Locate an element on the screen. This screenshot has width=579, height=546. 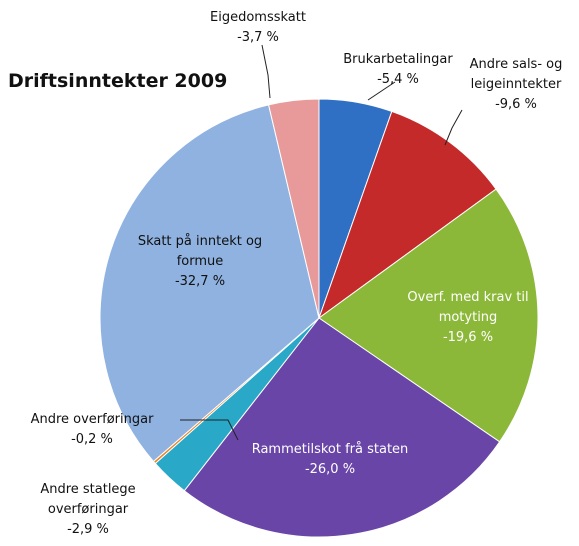
category-label: Skatt på inntekt og formue is located at coordinates (200, 251).